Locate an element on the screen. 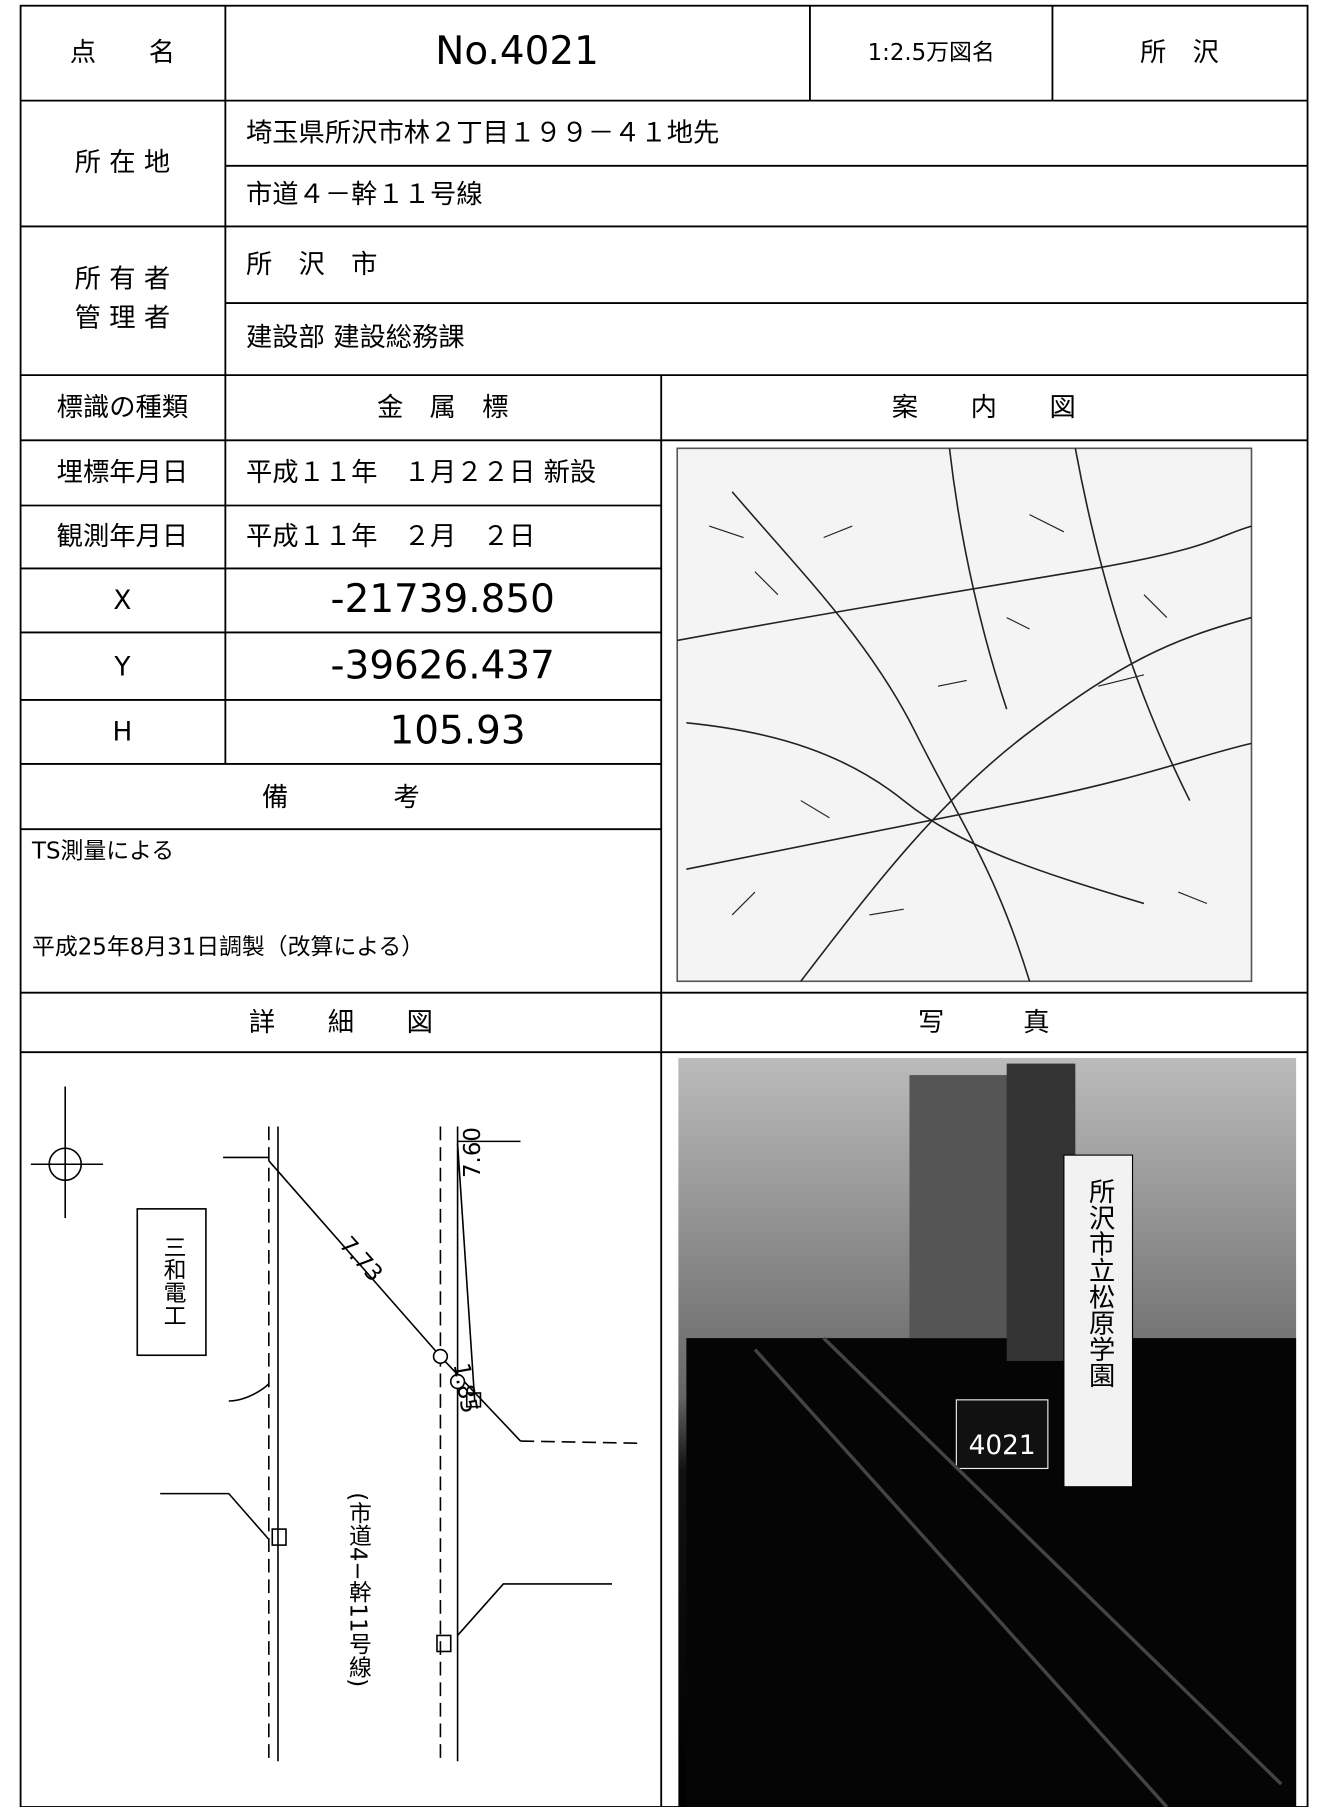 The height and width of the screenshot is (1811, 1327). label: 点 名 is located at coordinates (122, 53).